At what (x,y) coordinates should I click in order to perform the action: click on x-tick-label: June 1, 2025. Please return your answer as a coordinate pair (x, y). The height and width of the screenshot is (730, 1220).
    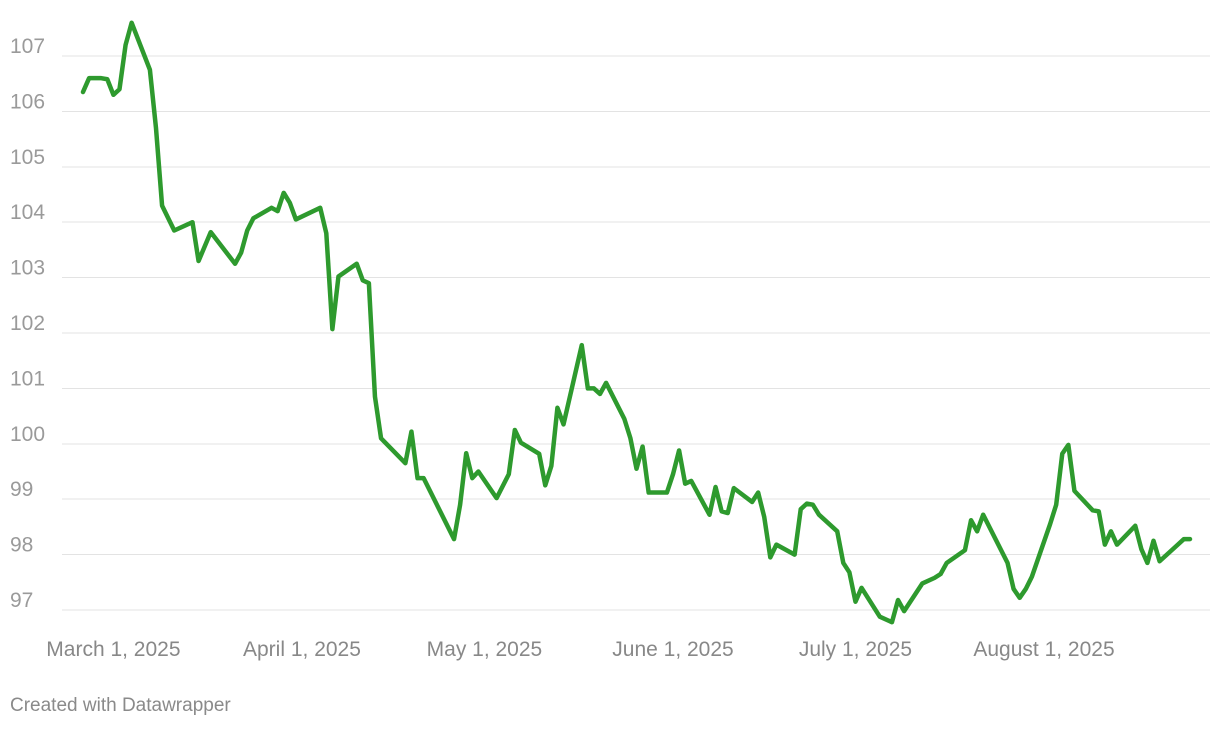
    Looking at the image, I should click on (672, 649).